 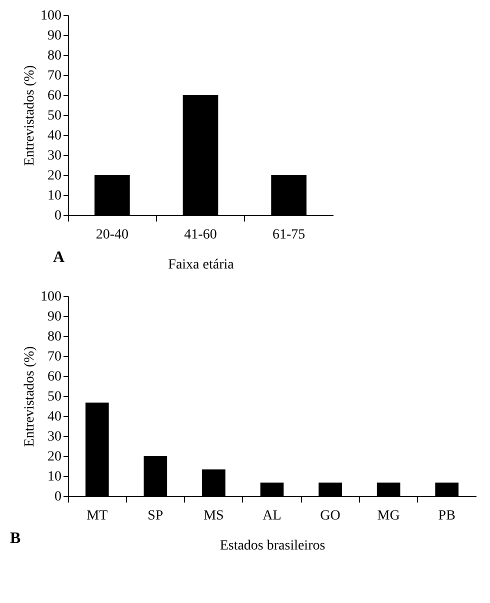 I want to click on x-tick-label: SP, so click(x=156, y=516).